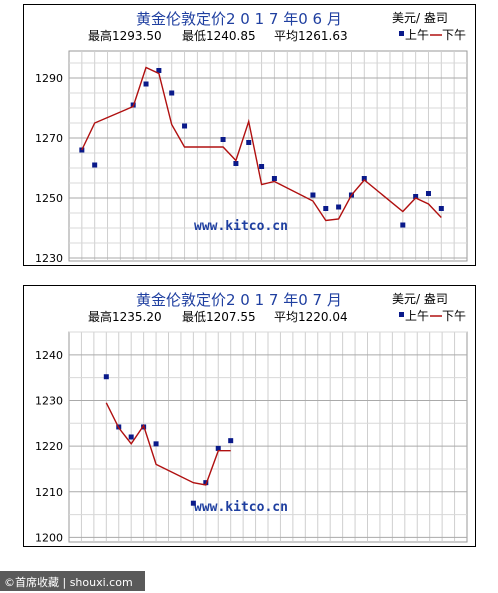 The width and height of the screenshot is (498, 593). I want to click on c1-chart-title: 黄金伦敦定价2 0 1 7 年0 7 月, so click(239, 300).